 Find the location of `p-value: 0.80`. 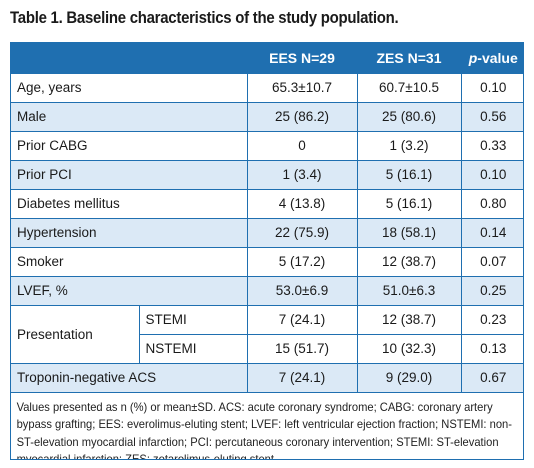

p-value: 0.80 is located at coordinates (492, 204).